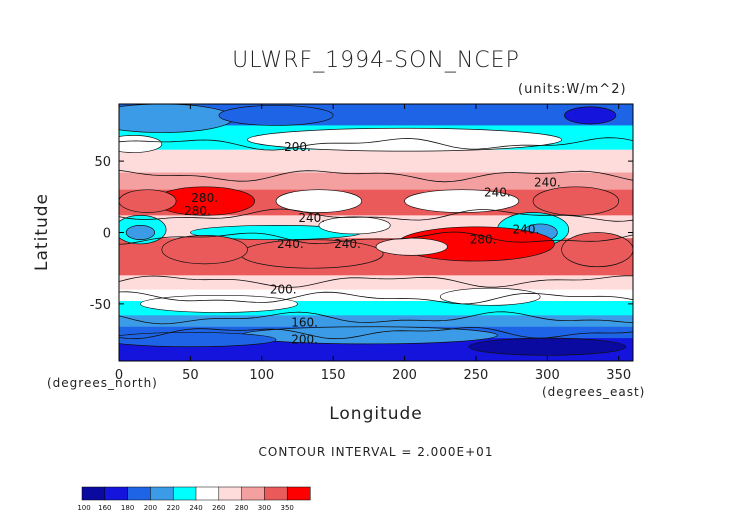 Image resolution: width=752 pixels, height=532 pixels. What do you see at coordinates (173, 508) in the screenshot?
I see `colorbar-label: 220` at bounding box center [173, 508].